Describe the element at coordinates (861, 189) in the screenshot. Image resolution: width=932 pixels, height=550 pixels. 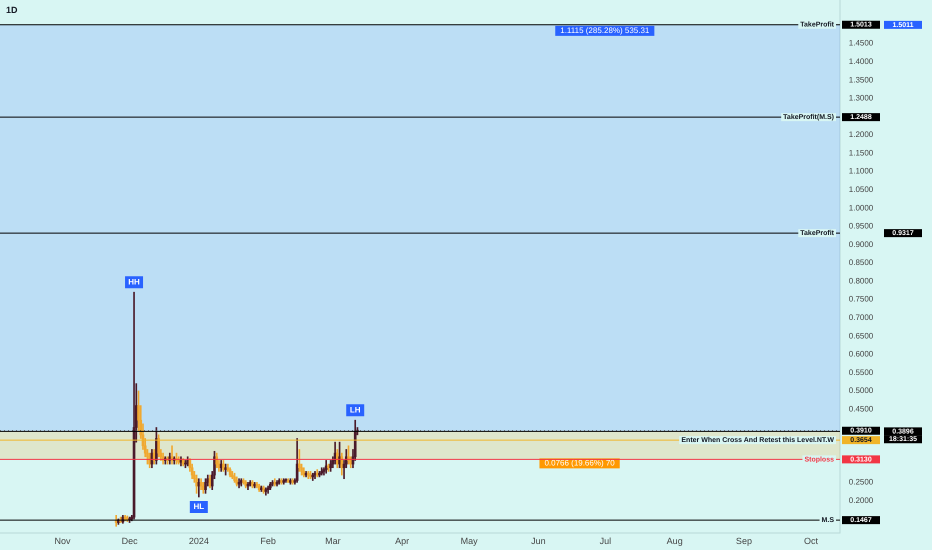
I see `y-tick-label: 1.0500` at that location.